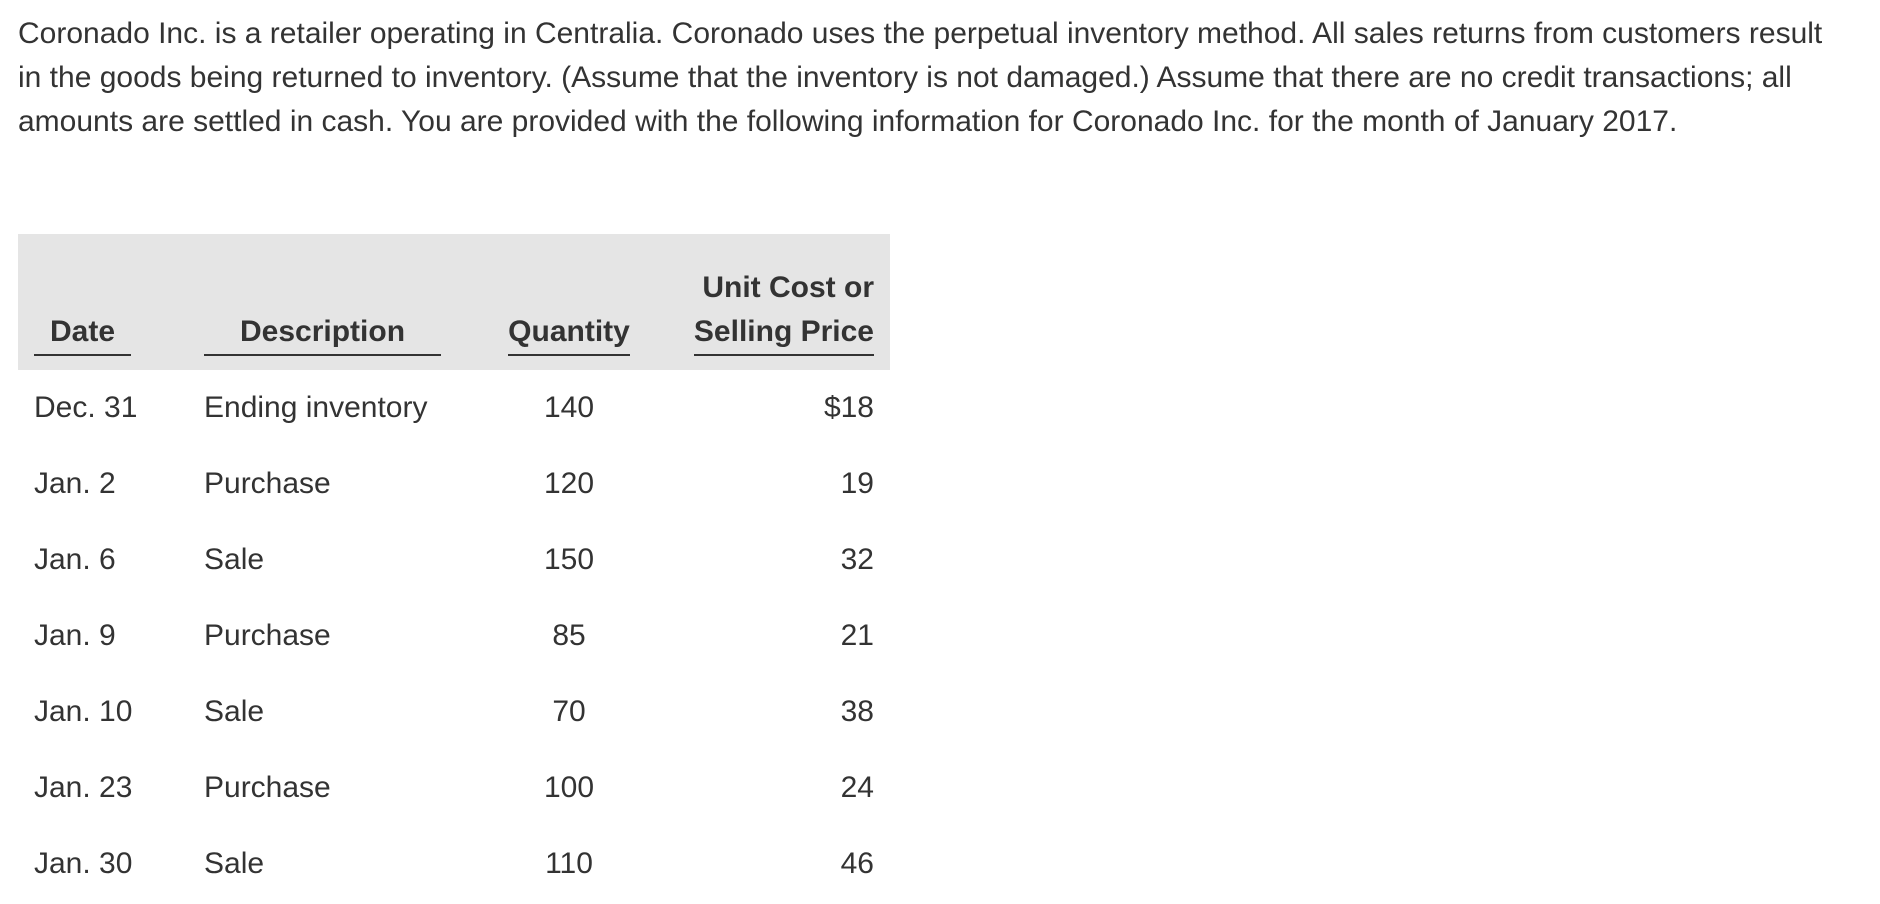 This screenshot has height=904, width=1880. Describe the element at coordinates (75, 483) in the screenshot. I see `cell-date: Jan. 2` at that location.